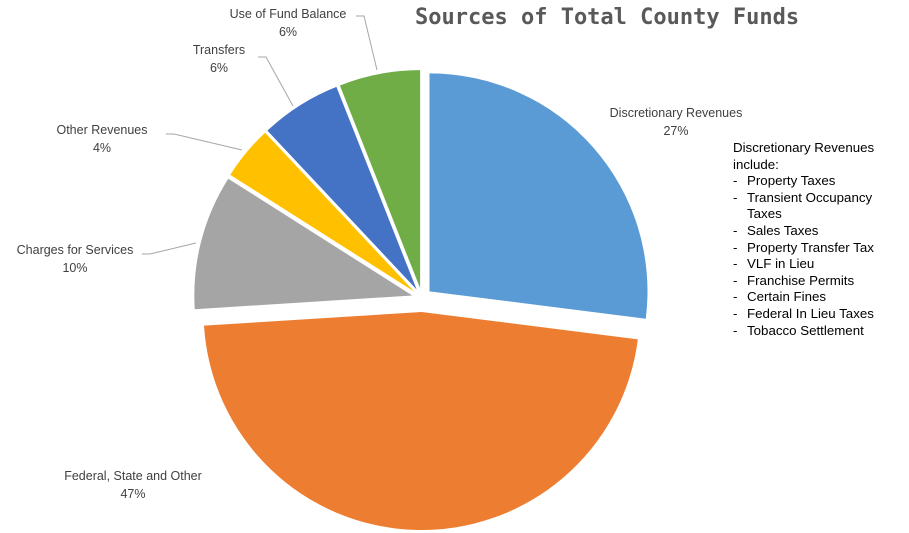  Describe the element at coordinates (804, 156) in the screenshot. I see `note-heading: Discretionary Revenues include:` at that location.